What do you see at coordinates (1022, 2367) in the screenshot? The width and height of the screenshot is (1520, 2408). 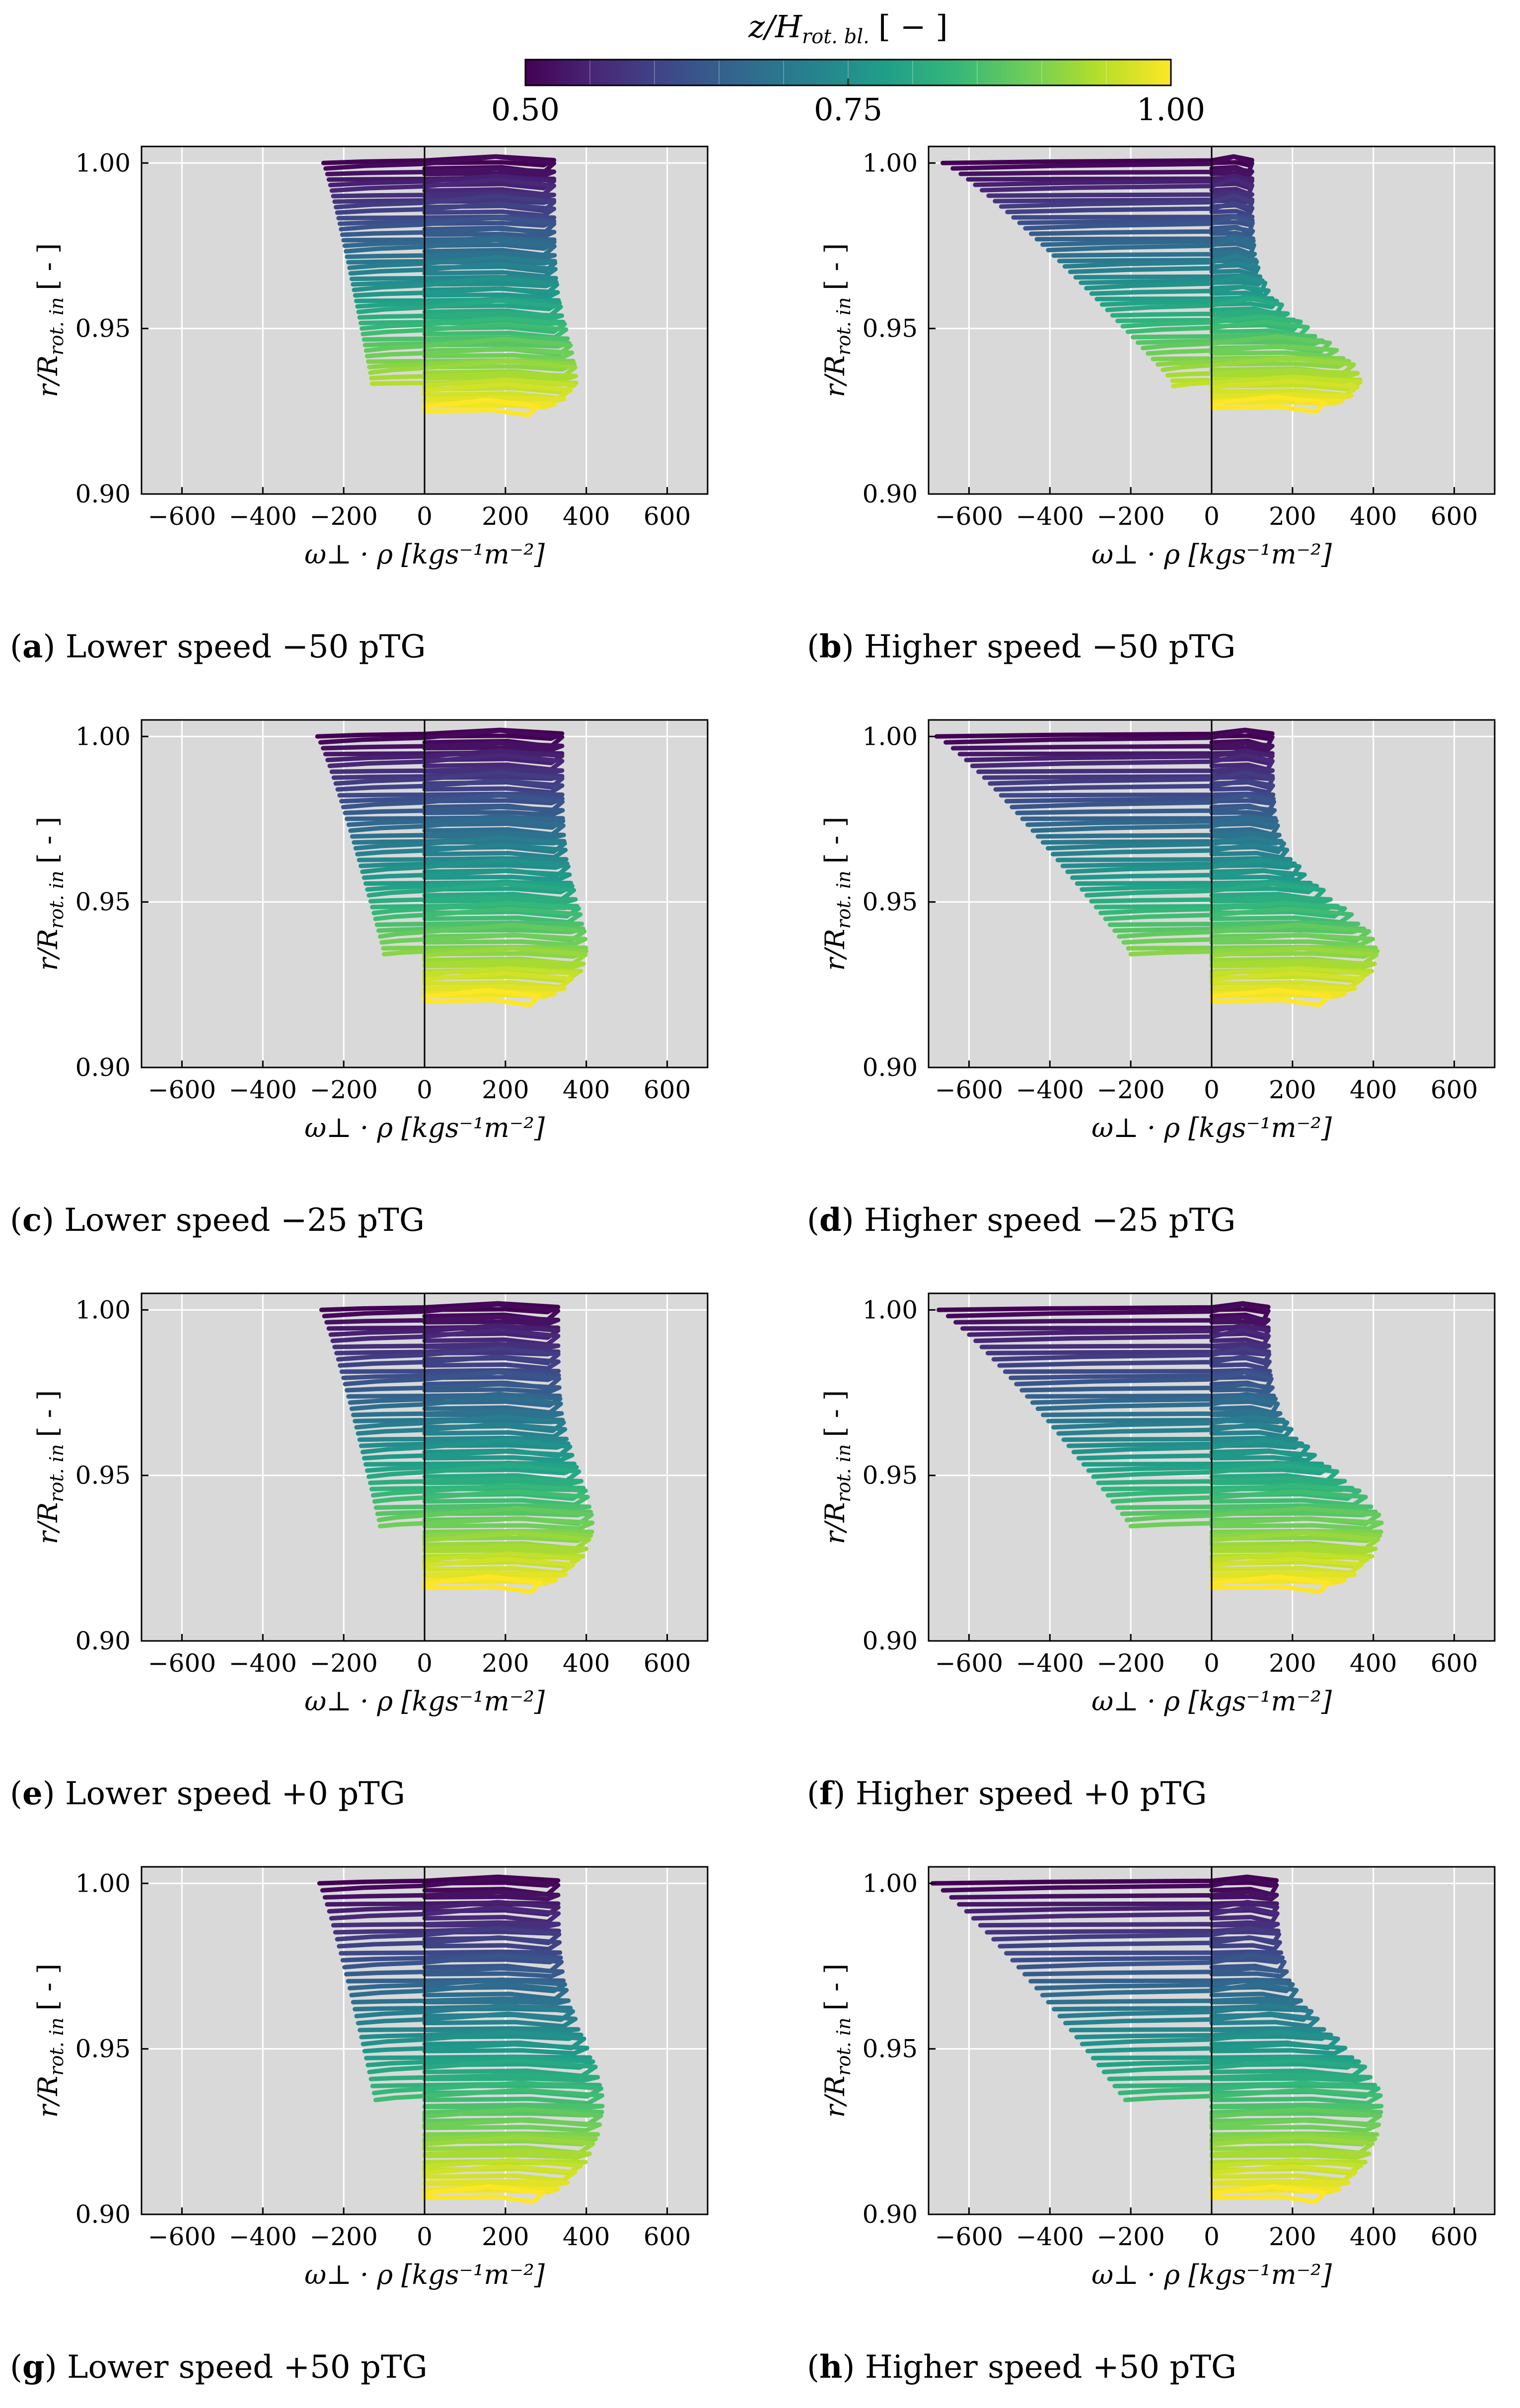 I see `caption-h: (h) Higher speed +50 pTG` at bounding box center [1022, 2367].